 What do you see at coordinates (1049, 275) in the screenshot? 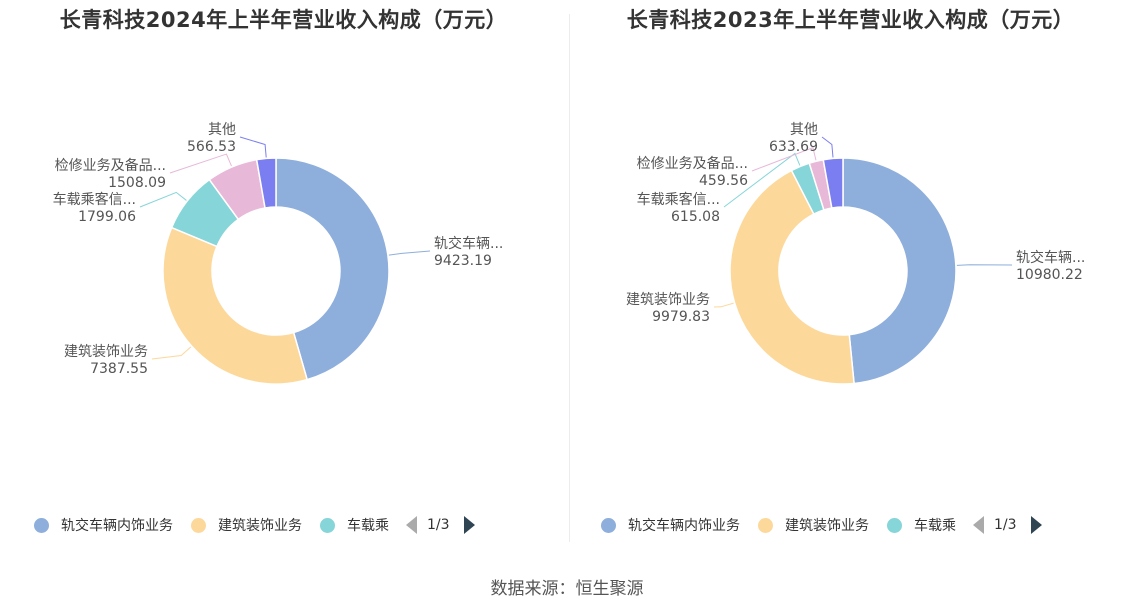
I see `slice-label-value: 10980.22` at bounding box center [1049, 275].